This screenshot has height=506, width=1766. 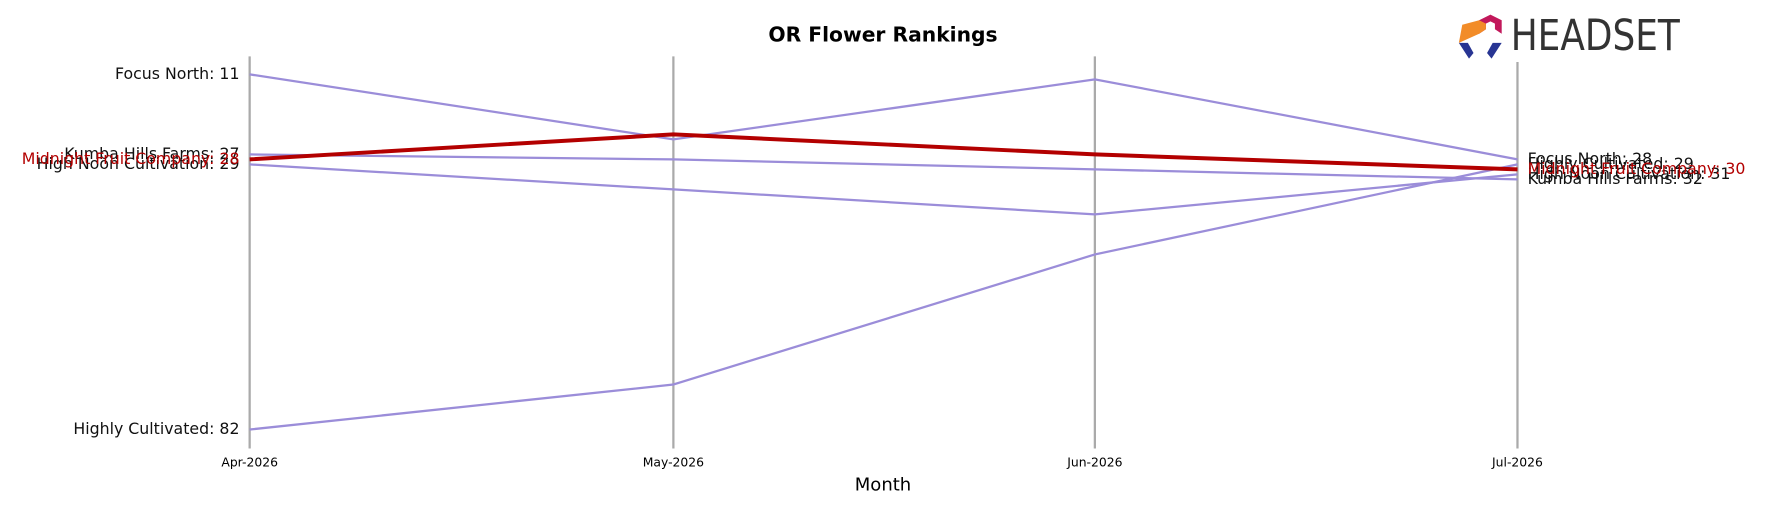 I want to click on data-label: Focus North: 11, so click(x=177, y=73).